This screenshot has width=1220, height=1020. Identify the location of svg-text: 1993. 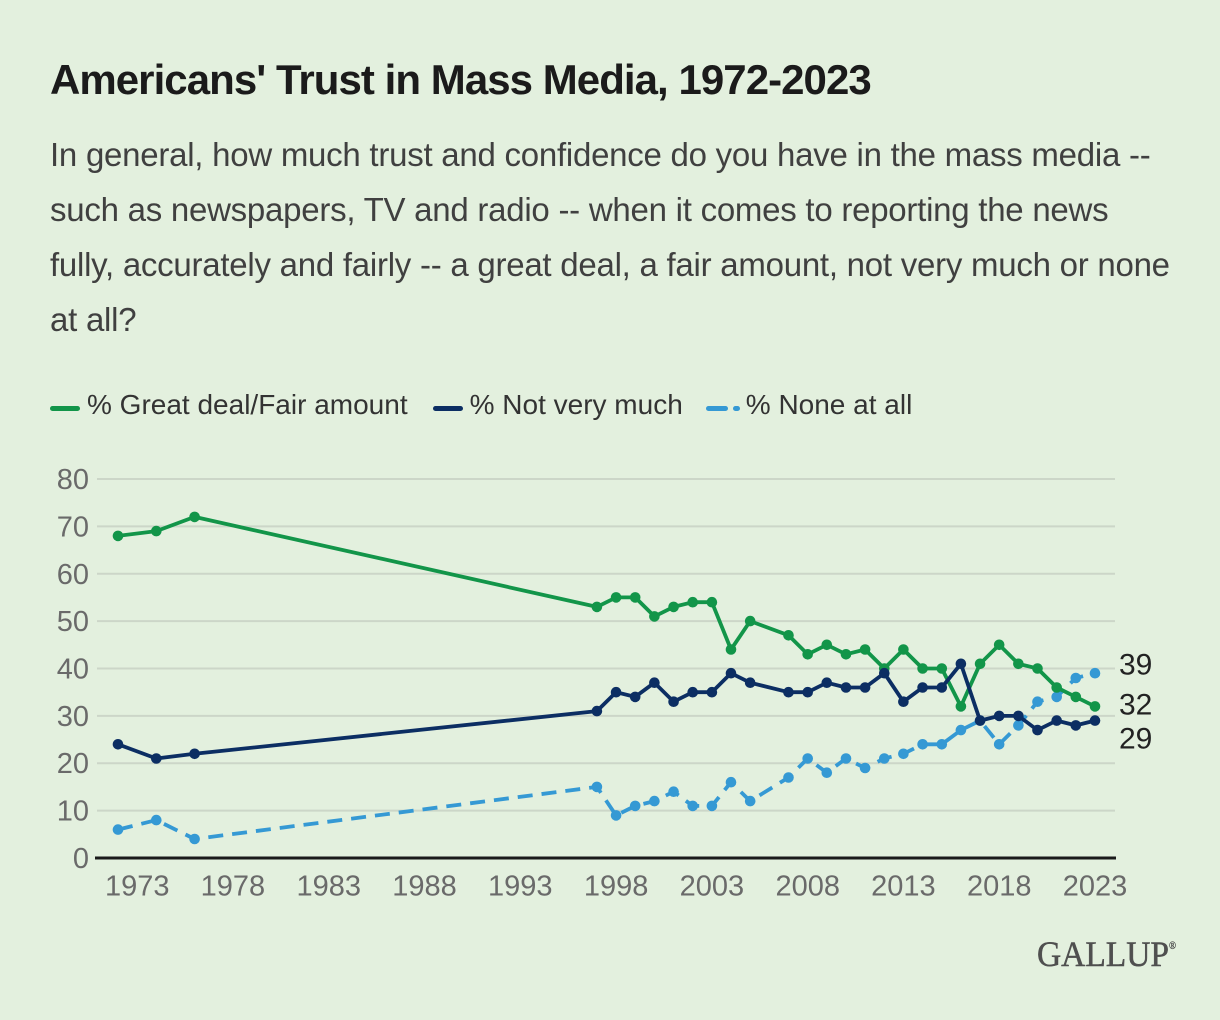
(520, 887).